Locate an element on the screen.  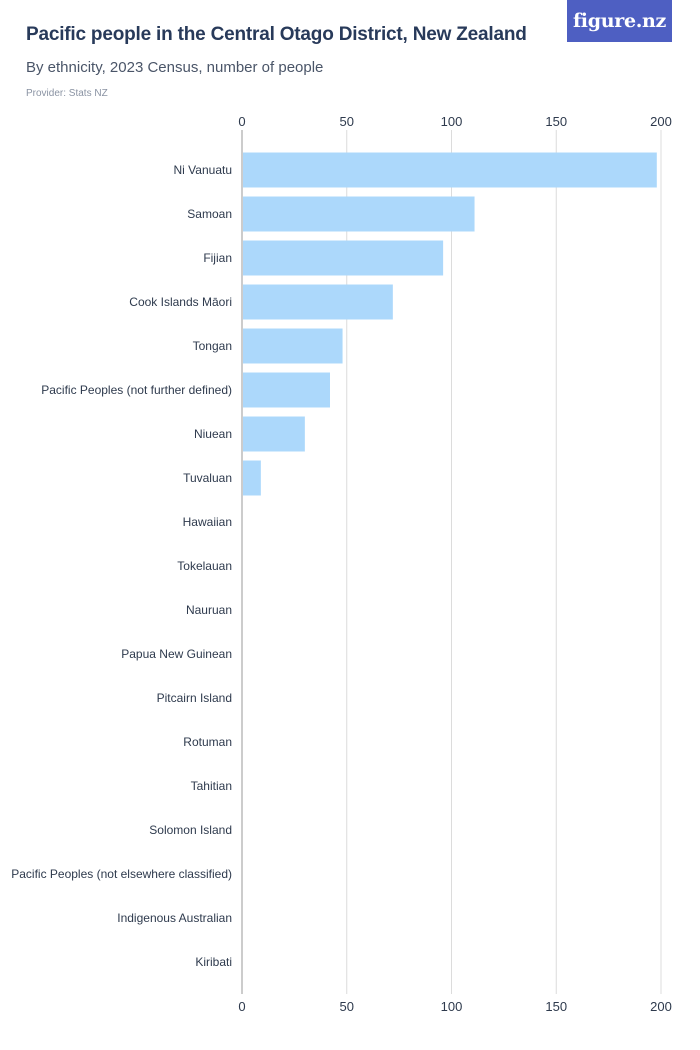
bar-tongan is located at coordinates (293, 346).